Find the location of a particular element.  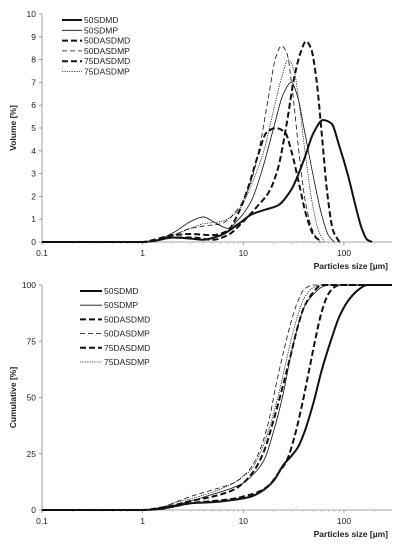

y-tick-label: 8 is located at coordinates (33, 60).